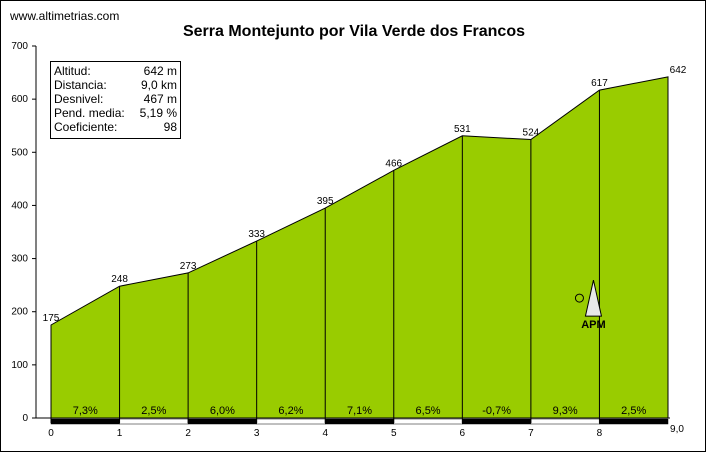 This screenshot has height=454, width=708. What do you see at coordinates (170, 127) in the screenshot?
I see `stat-value: 98` at bounding box center [170, 127].